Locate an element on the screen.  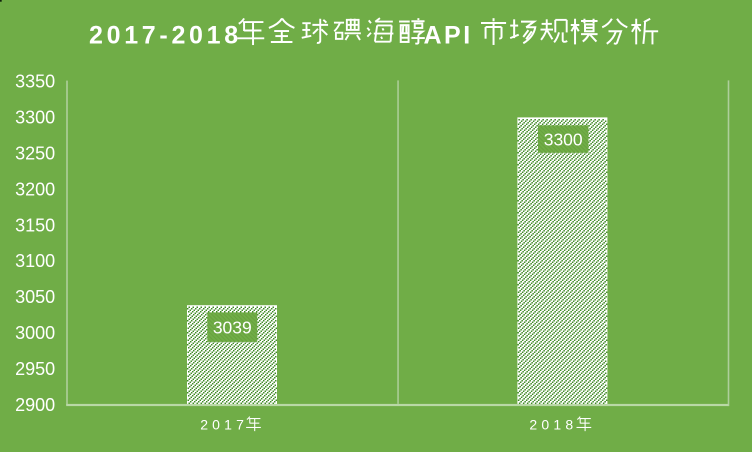
svg-text: 3200 is located at coordinates (35, 189).